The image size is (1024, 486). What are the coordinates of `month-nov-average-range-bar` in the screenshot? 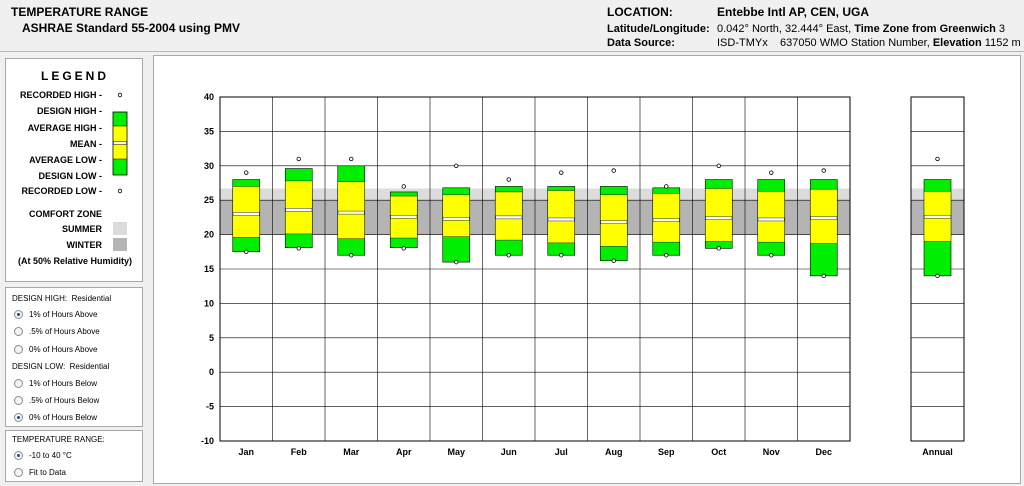 It's located at (771, 217).